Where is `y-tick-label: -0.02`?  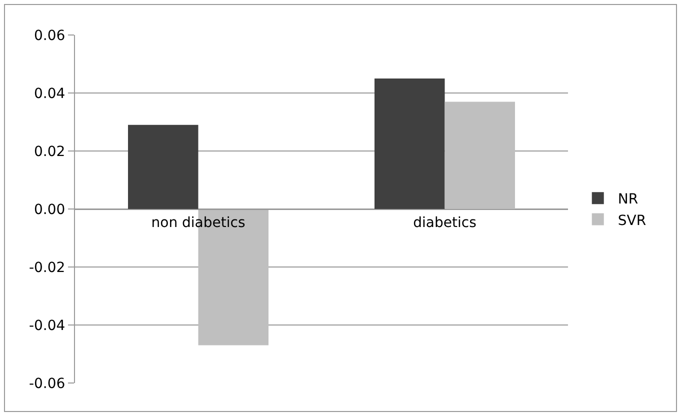 y-tick-label: -0.02 is located at coordinates (47, 268).